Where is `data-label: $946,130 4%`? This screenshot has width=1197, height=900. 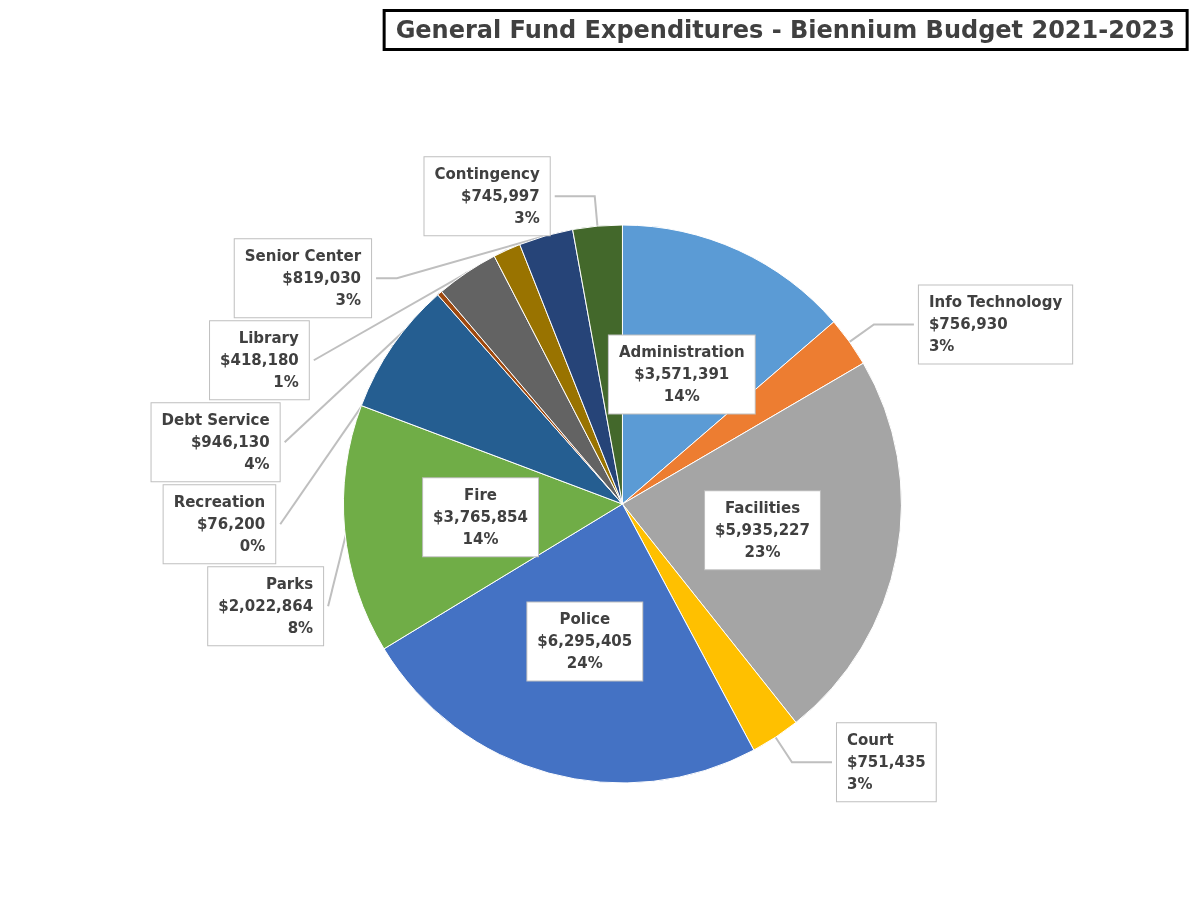 data-label: $946,130 4% is located at coordinates (230, 453).